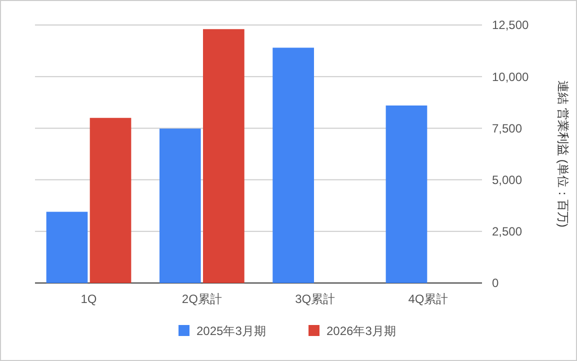  What do you see at coordinates (231, 331) in the screenshot?
I see `legend-label: 2025年3月期` at bounding box center [231, 331].